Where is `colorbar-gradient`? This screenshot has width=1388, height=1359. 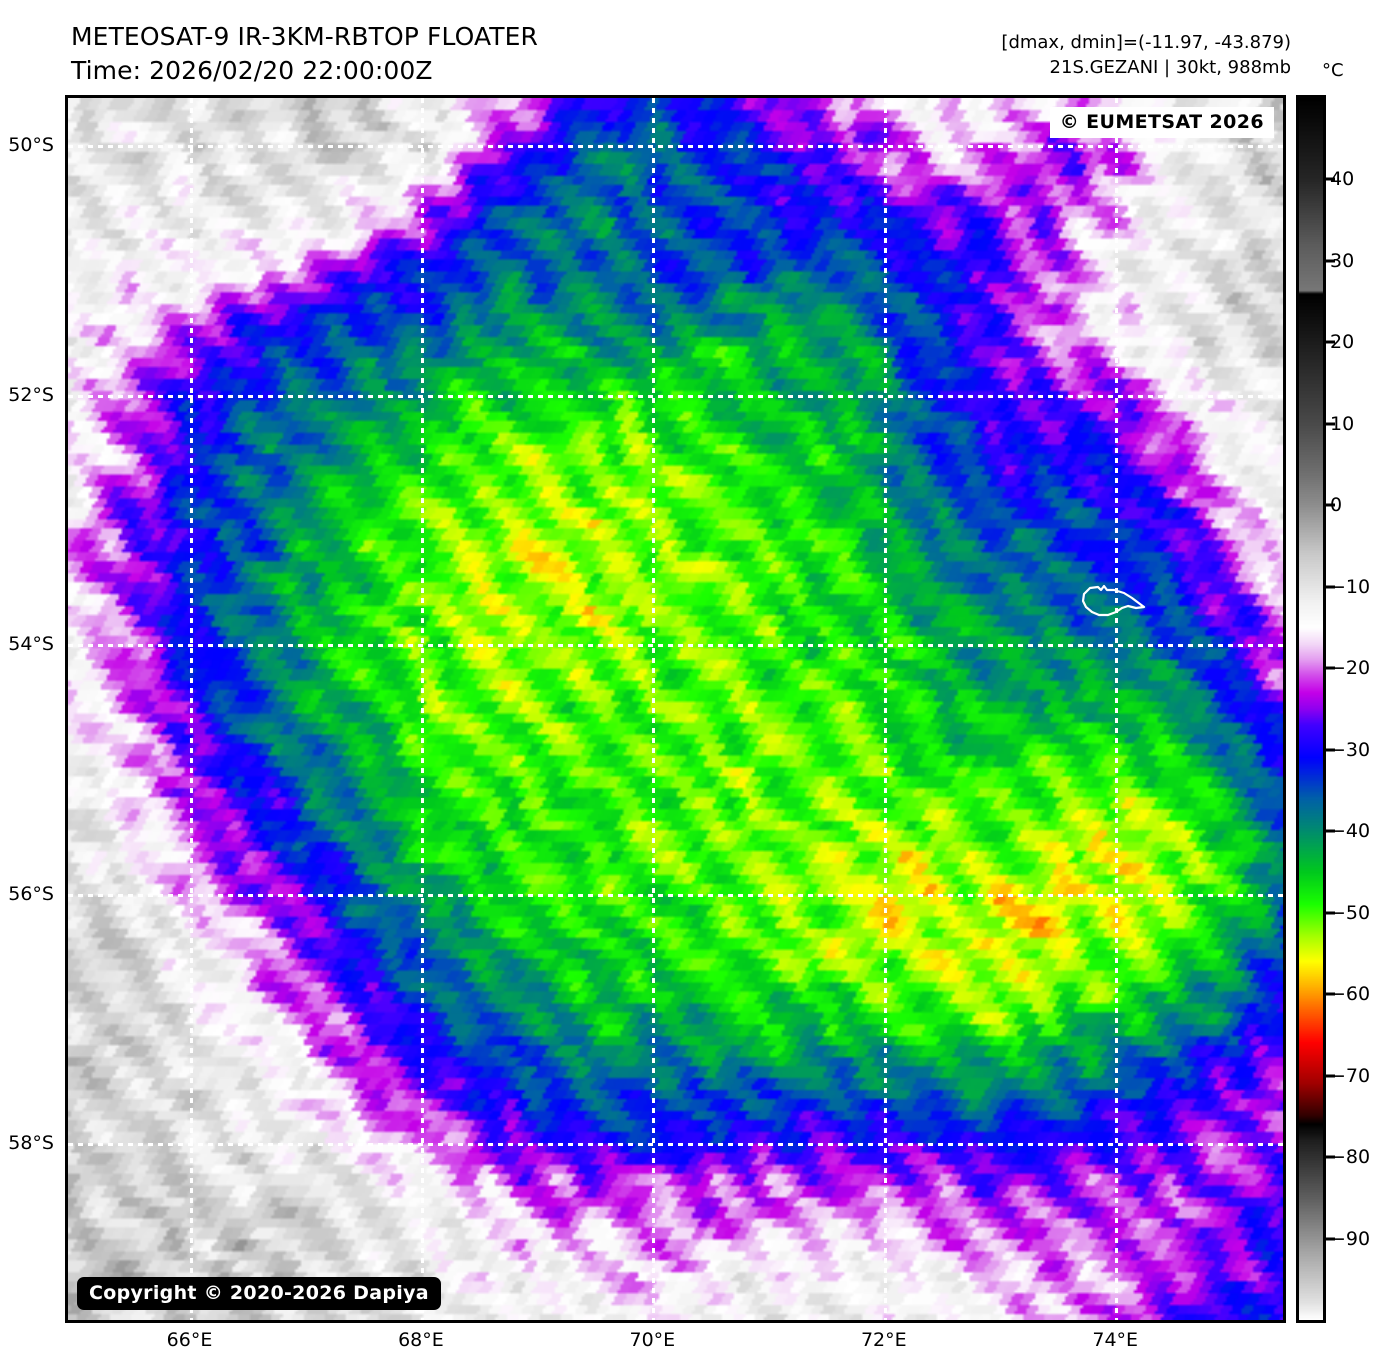 colorbar-gradient is located at coordinates (1311, 709).